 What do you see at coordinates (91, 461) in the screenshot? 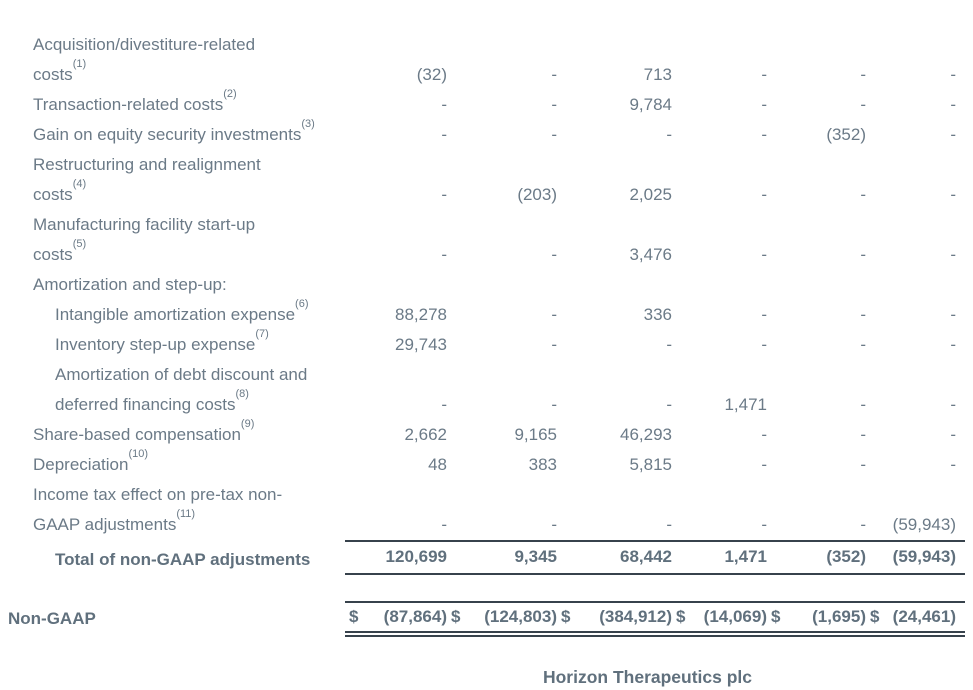
I see `row-label-line: Depreciation(10)` at bounding box center [91, 461].